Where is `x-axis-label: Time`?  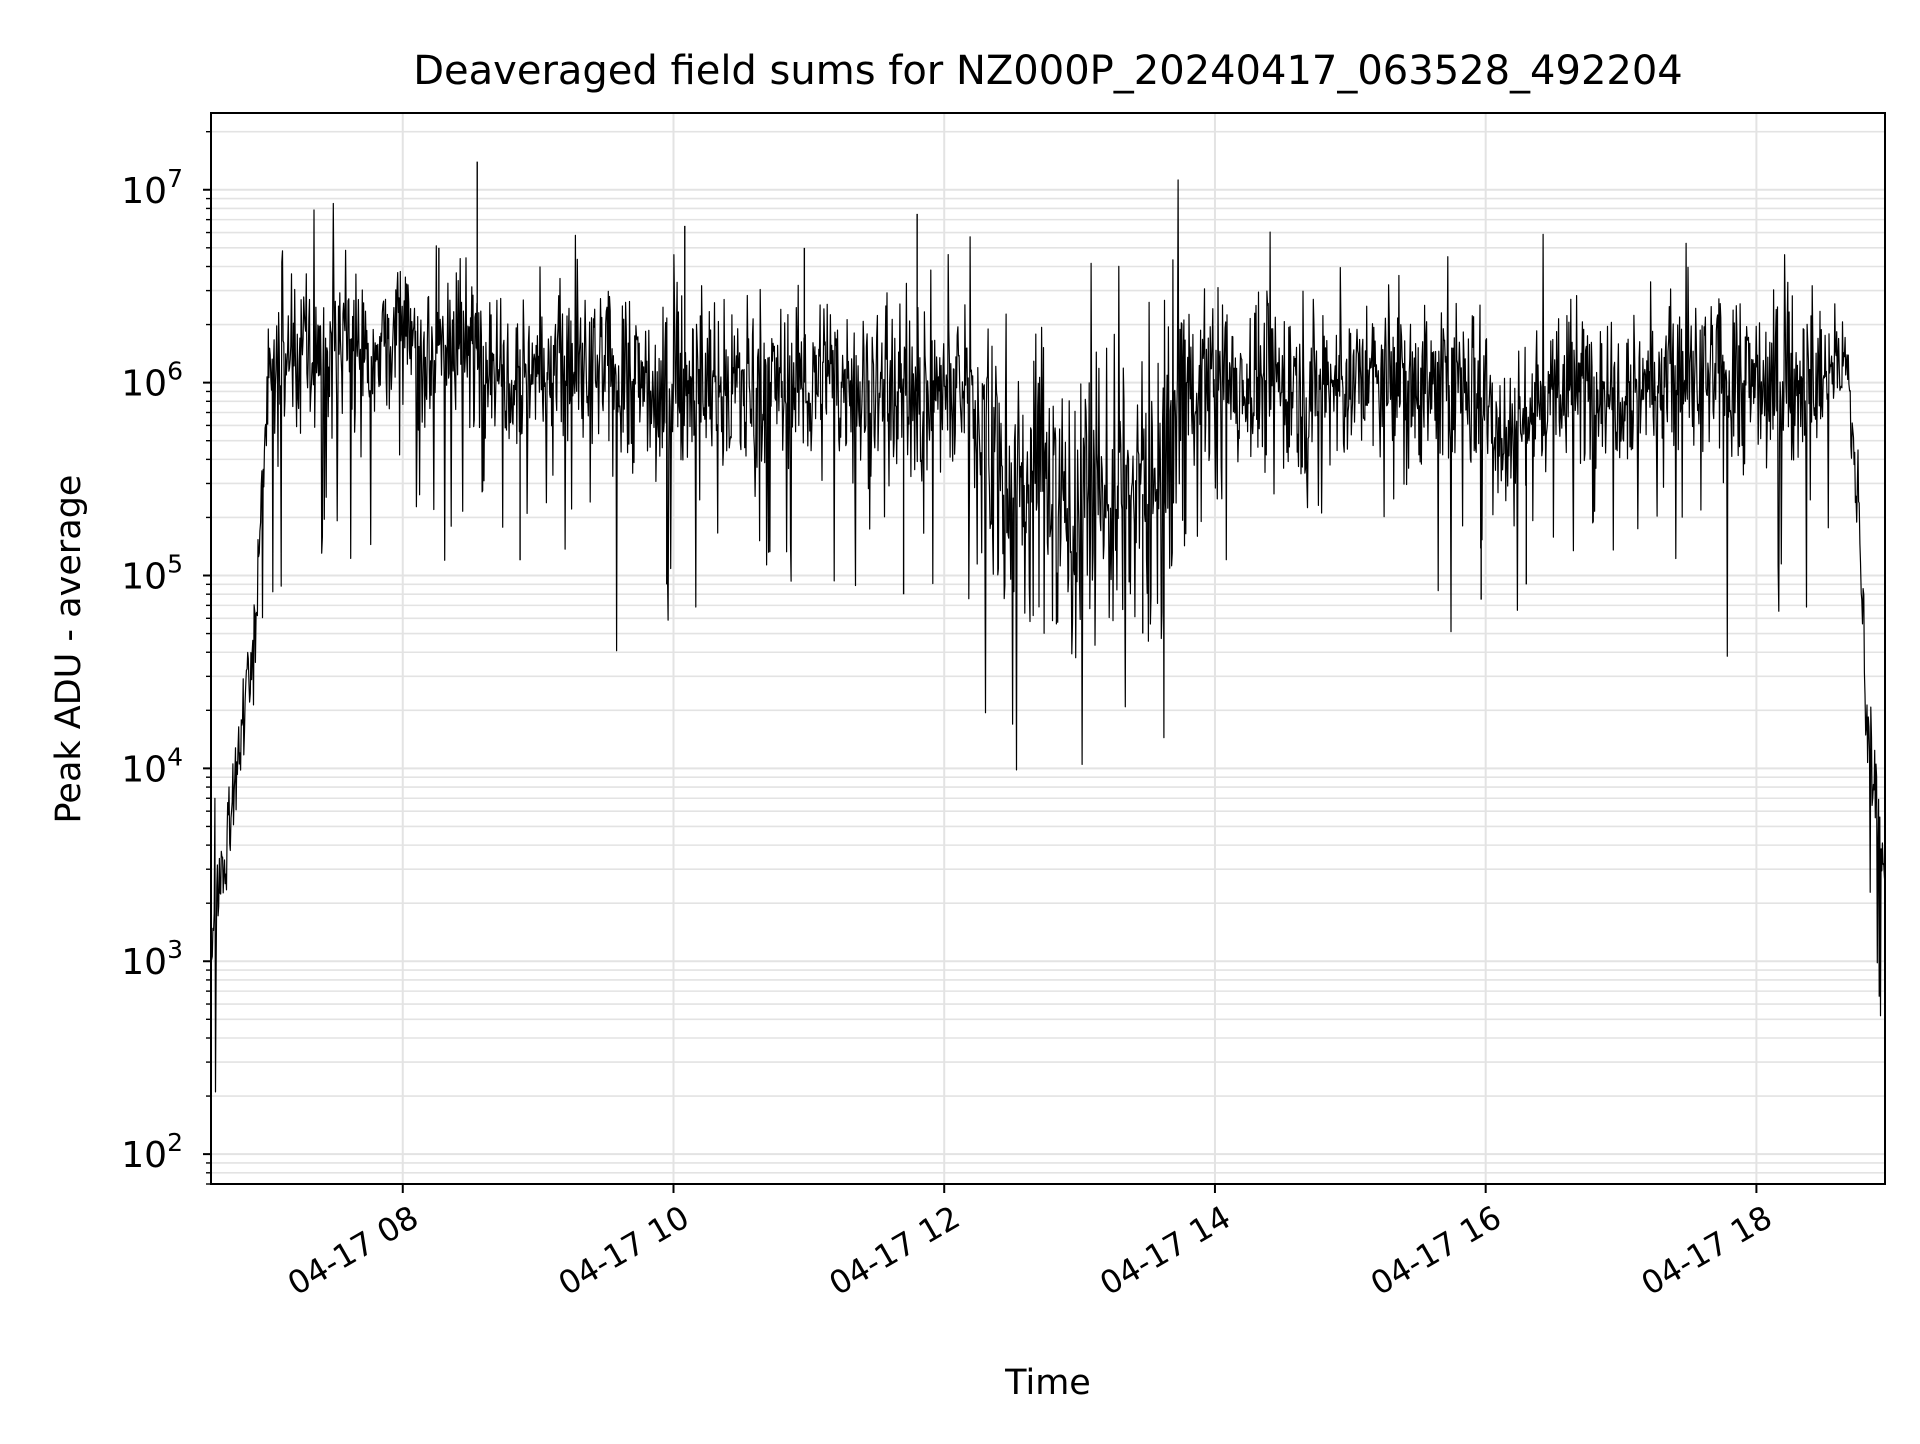 x-axis-label: Time is located at coordinates (1047, 1383).